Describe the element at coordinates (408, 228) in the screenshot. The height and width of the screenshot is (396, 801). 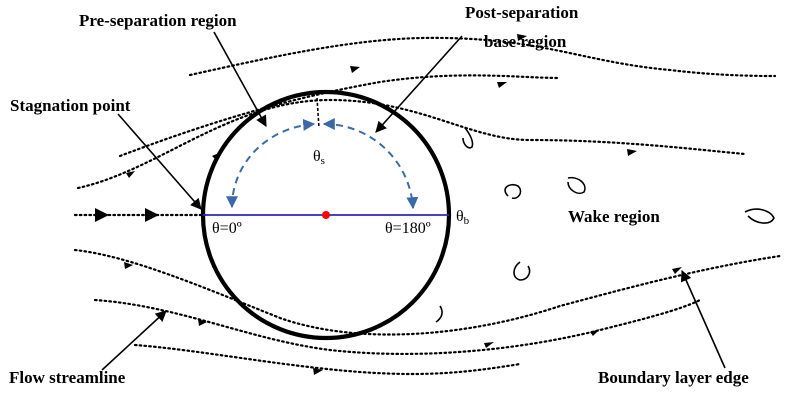
I see `theta-180-label: θ=180º` at that location.